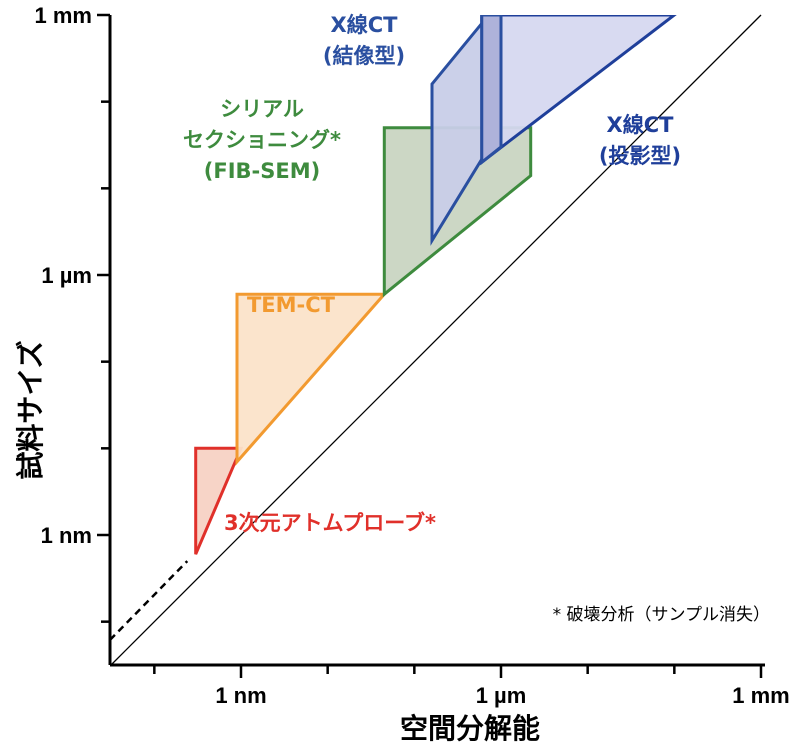 The image size is (805, 749). What do you see at coordinates (760, 695) in the screenshot?
I see `x-tick-label: 1 mm` at bounding box center [760, 695].